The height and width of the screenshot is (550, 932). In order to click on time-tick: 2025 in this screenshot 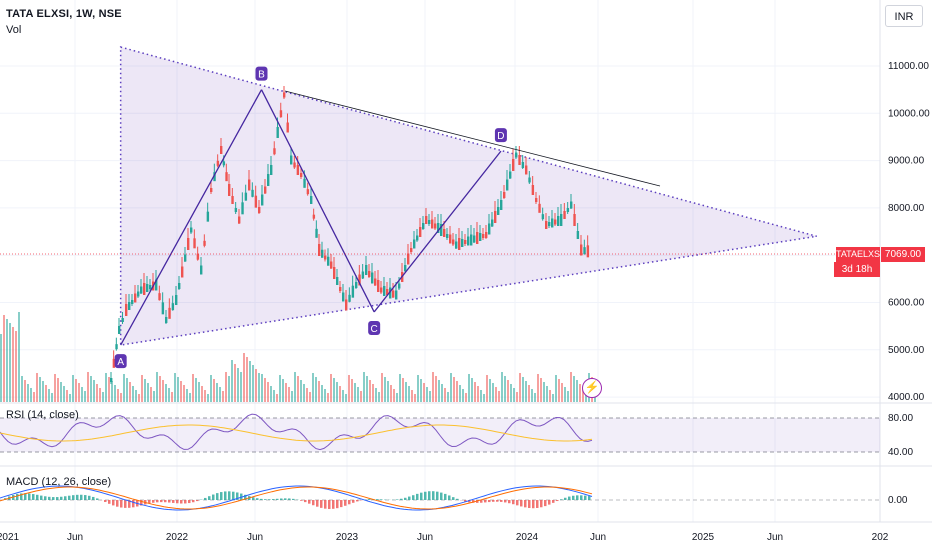, I will do `click(703, 537)`.